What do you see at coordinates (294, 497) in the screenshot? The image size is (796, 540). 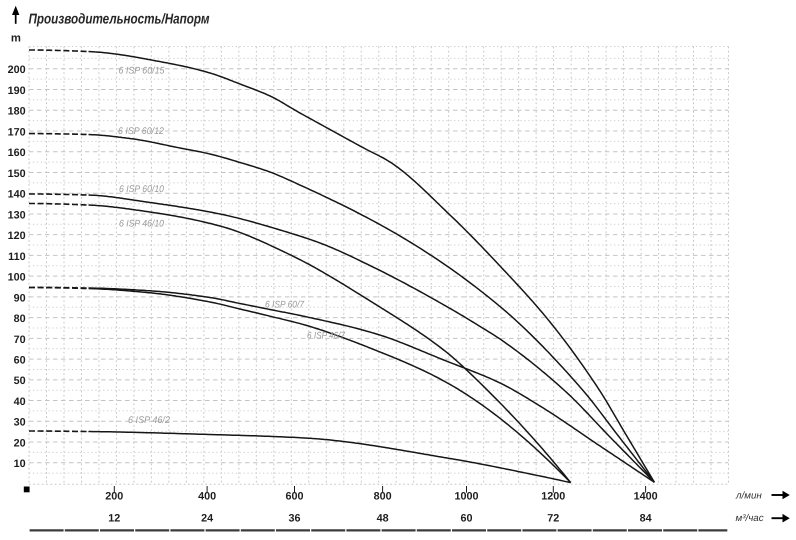 I see `svg-text: 600` at bounding box center [294, 497].